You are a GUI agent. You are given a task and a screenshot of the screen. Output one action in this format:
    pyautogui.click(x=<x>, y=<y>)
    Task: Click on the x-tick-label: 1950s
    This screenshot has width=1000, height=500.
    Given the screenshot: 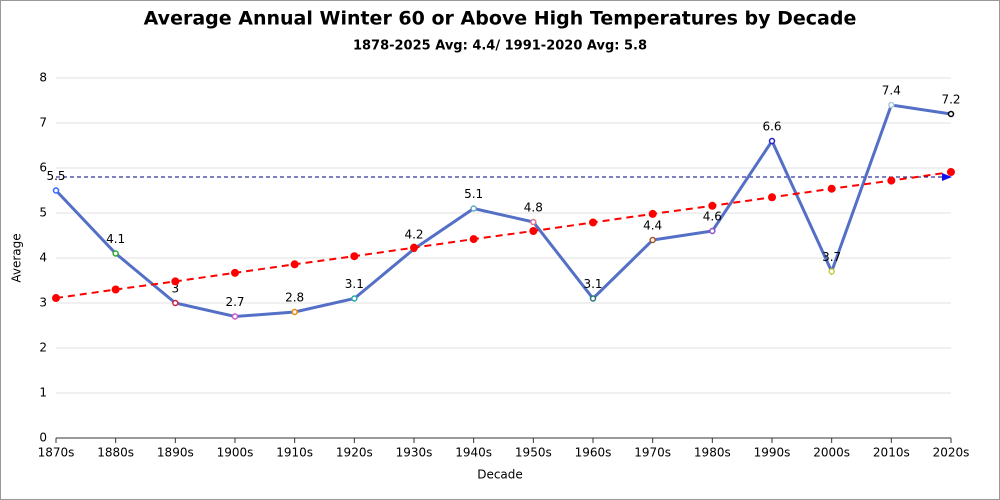 What is the action you would take?
    pyautogui.click(x=533, y=453)
    